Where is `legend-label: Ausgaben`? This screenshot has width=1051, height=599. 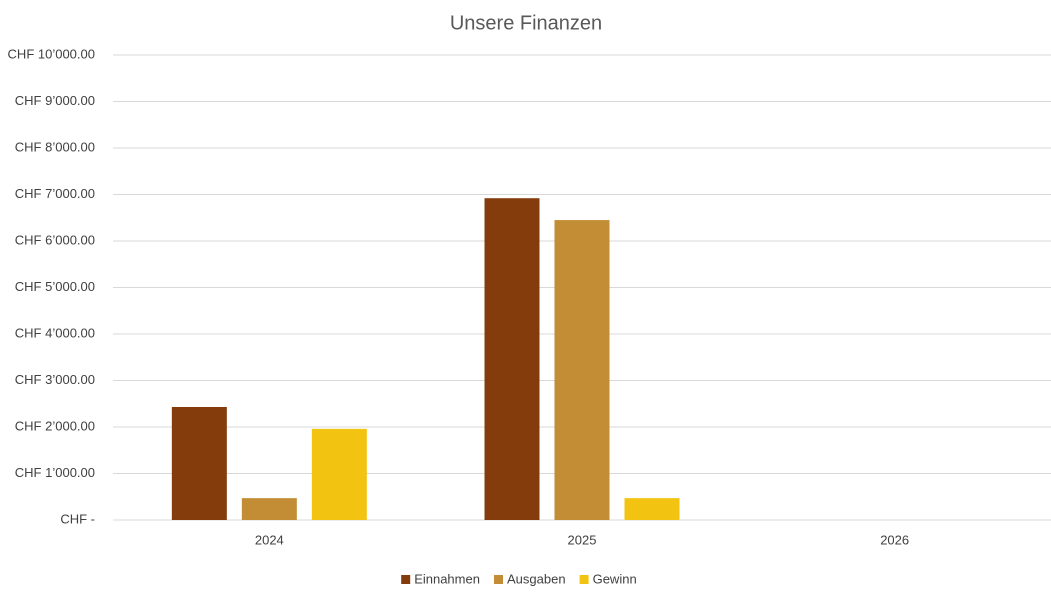 legend-label: Ausgaben is located at coordinates (536, 578).